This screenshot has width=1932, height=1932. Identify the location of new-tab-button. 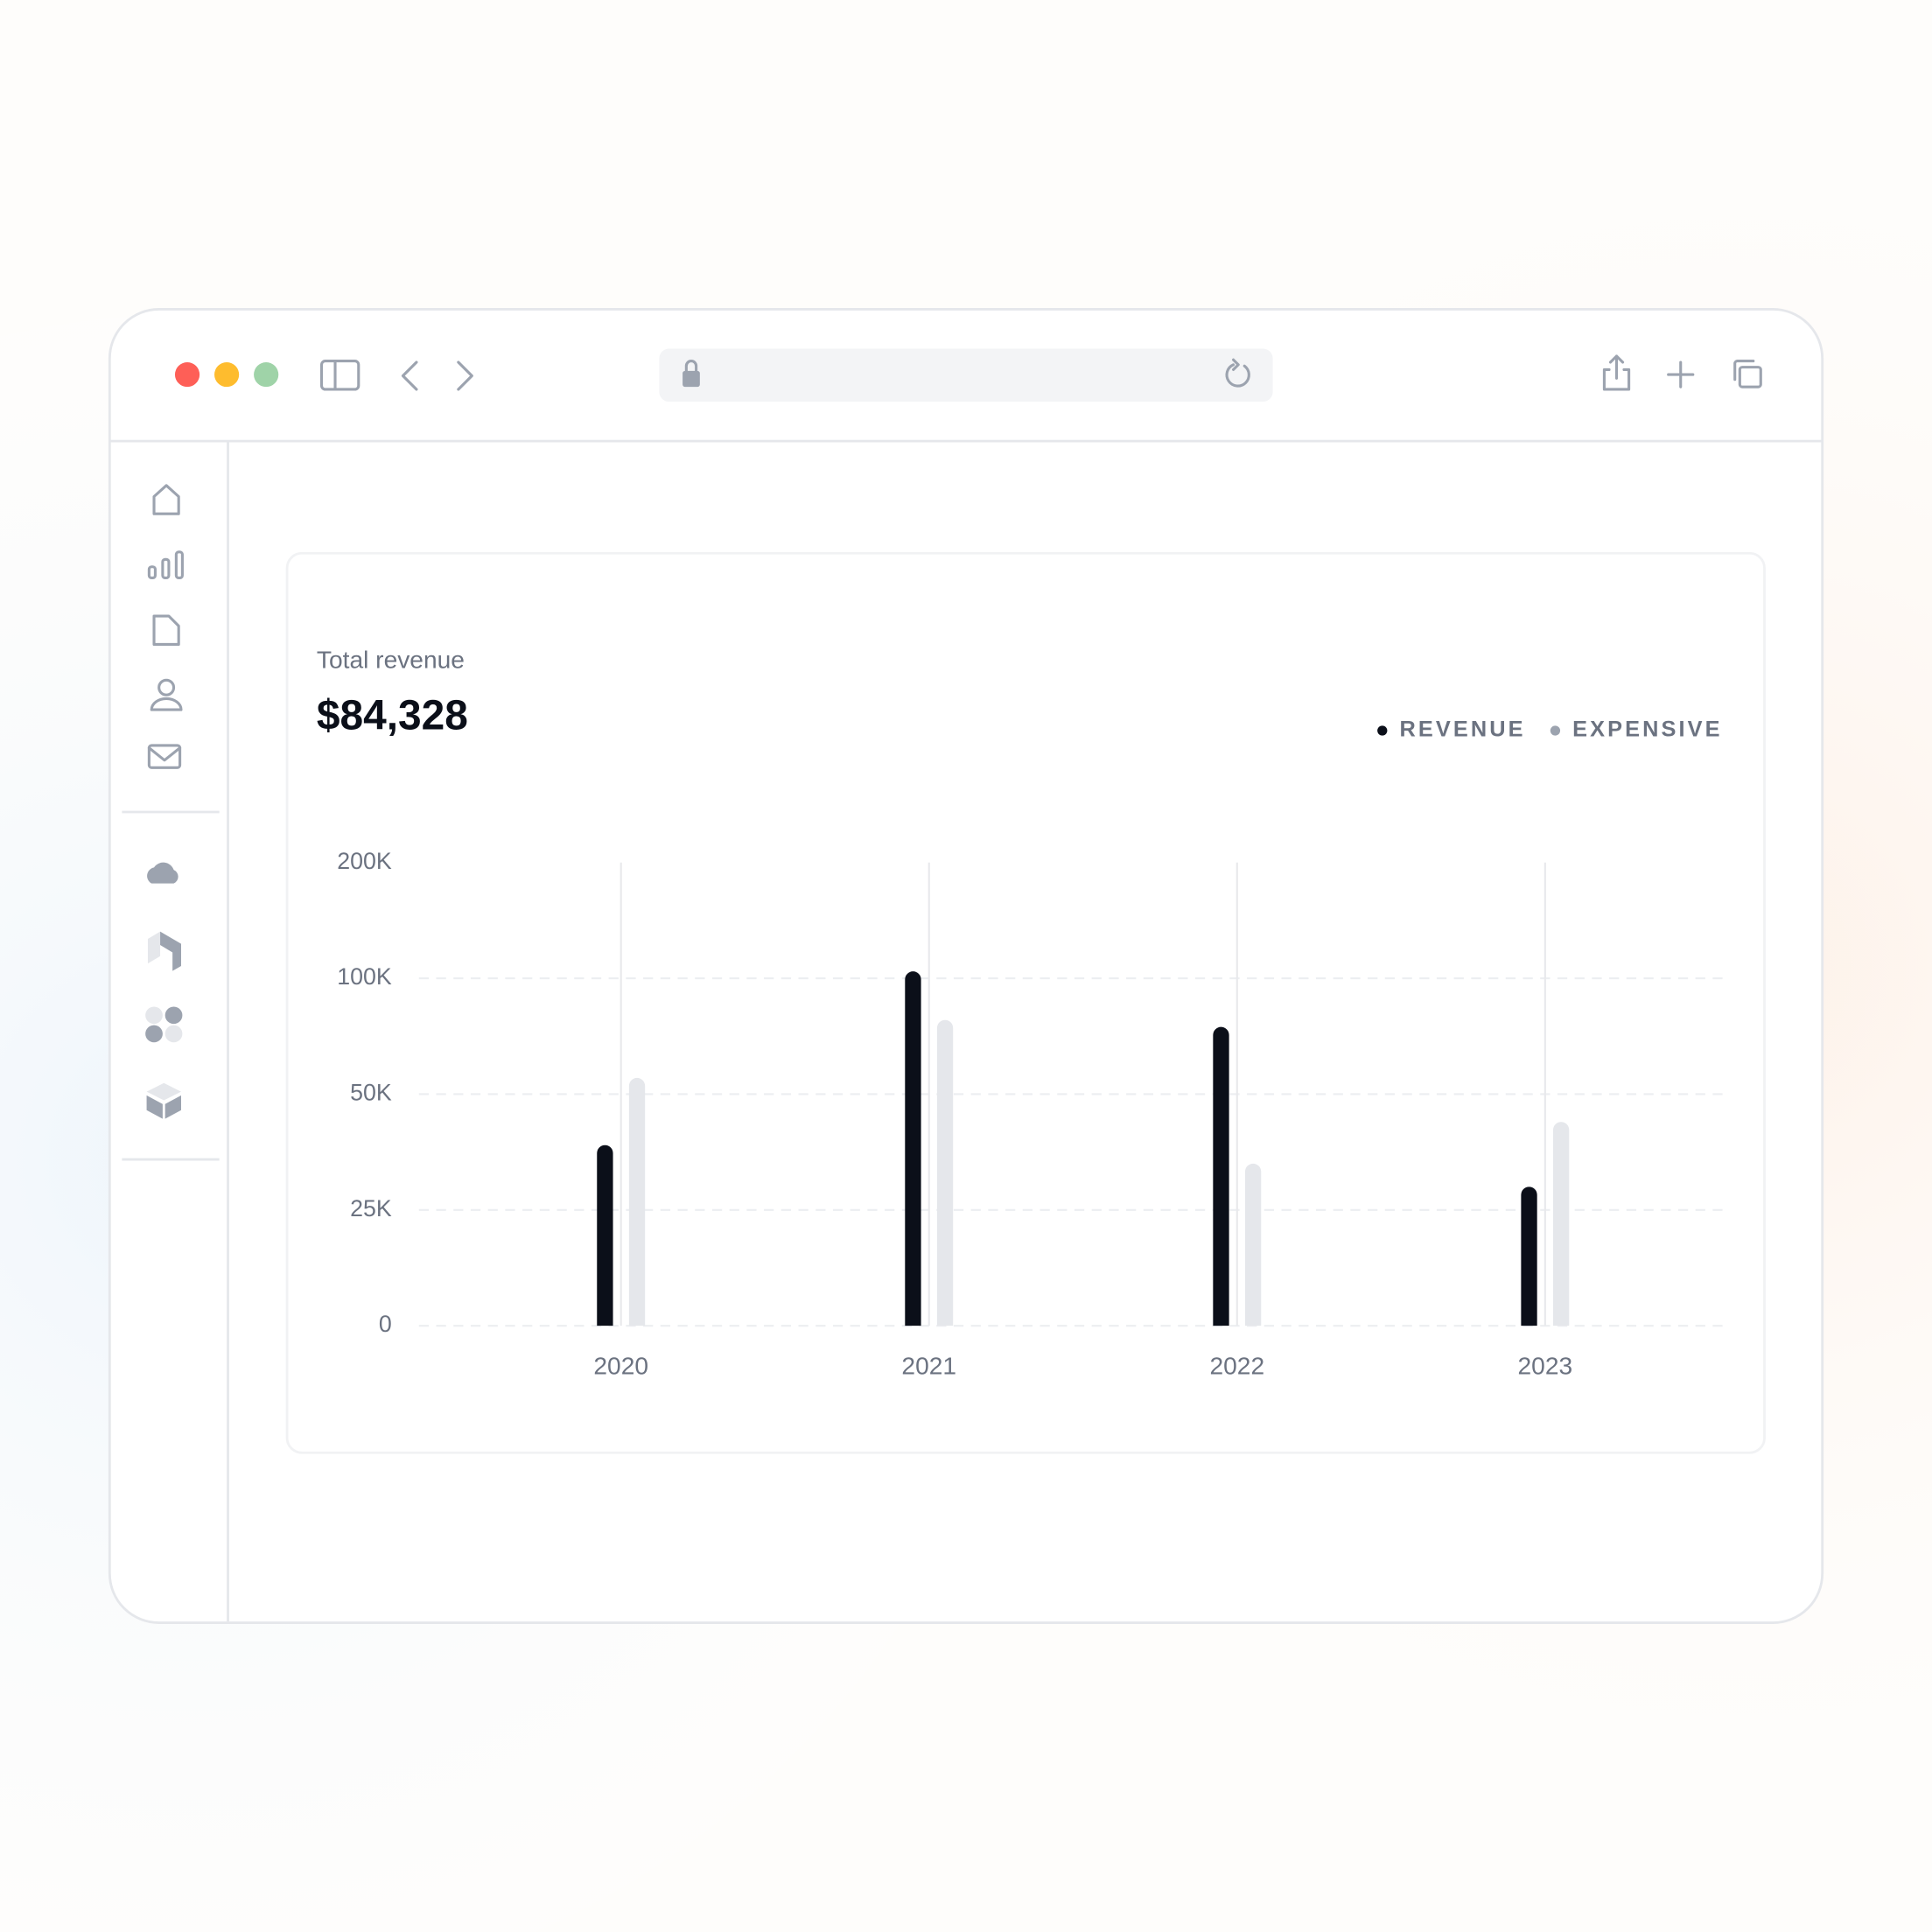
(1681, 374).